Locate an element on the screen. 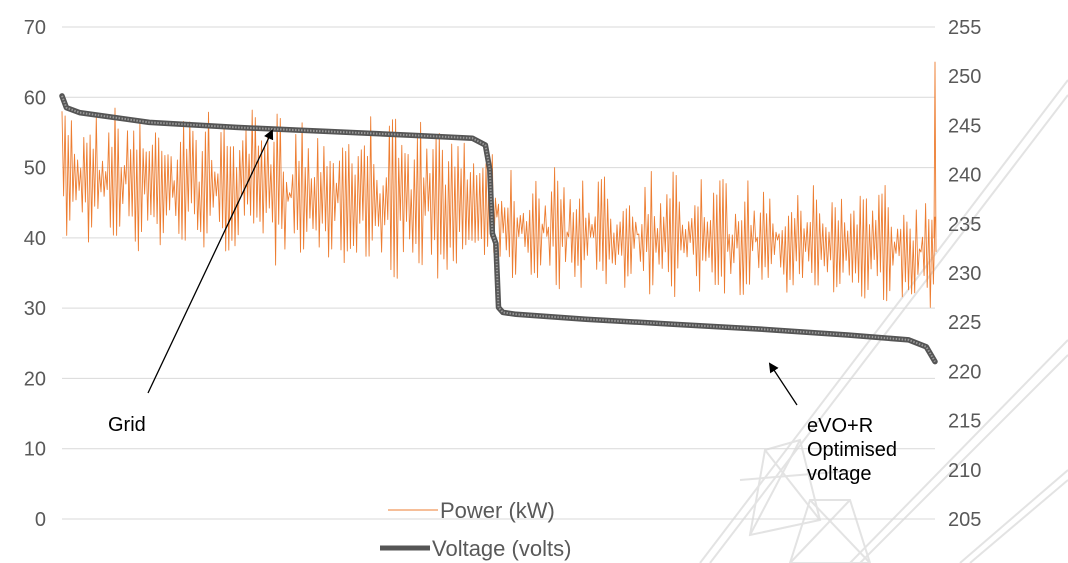  right-tick-label: 220 is located at coordinates (964, 372).